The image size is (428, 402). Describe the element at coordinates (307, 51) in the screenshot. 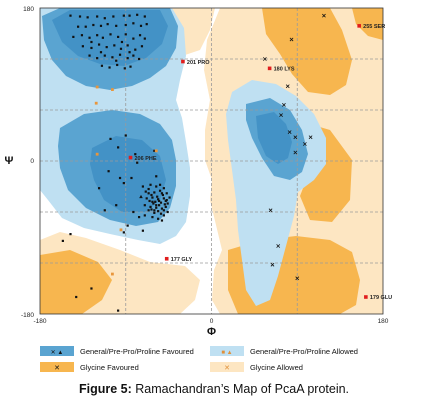

I see `glycine-favoured-region-top` at that location.